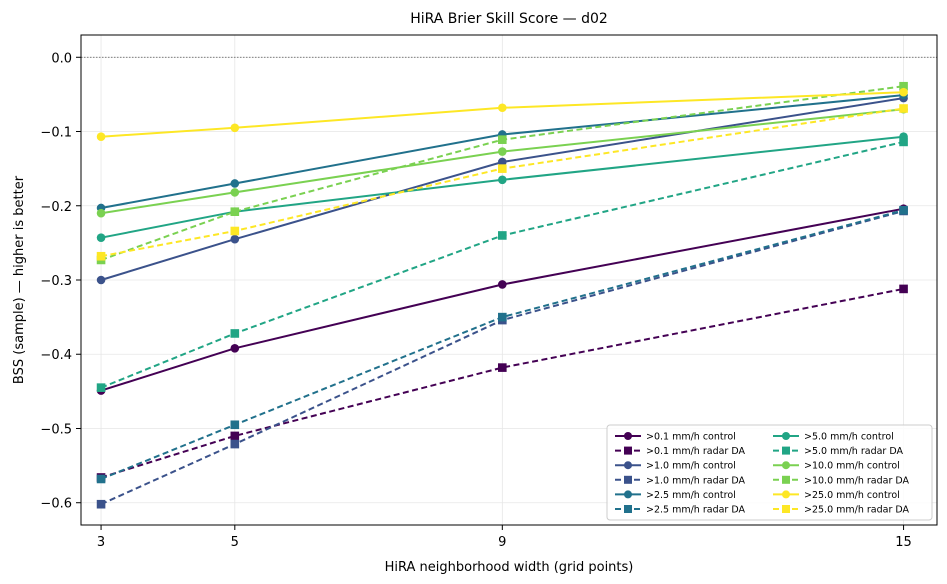 This screenshot has height=584, width=947. I want to click on series-line, so click(502, 114).